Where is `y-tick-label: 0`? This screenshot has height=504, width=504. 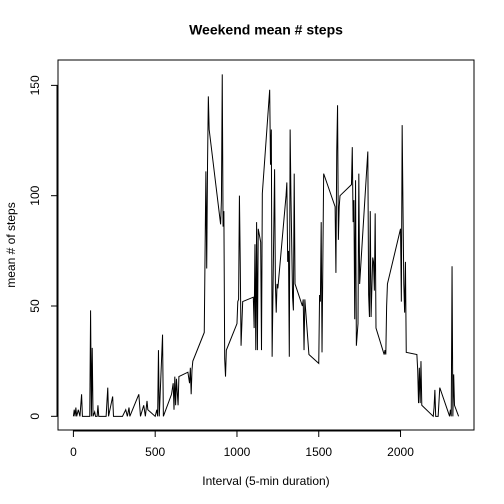 y-tick-label: 0 is located at coordinates (35, 416).